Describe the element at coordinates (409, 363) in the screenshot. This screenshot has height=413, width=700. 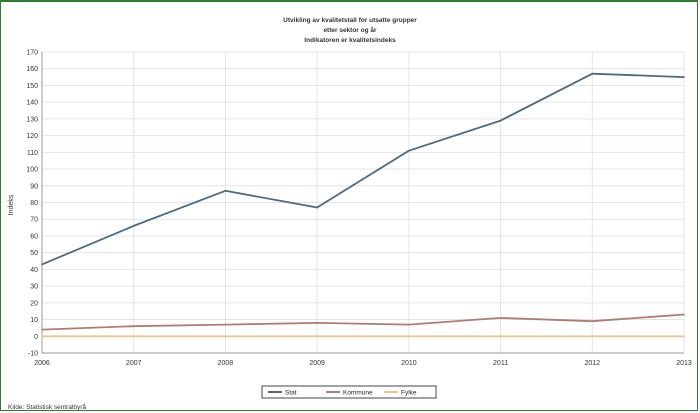
I see `x-tick-label: 2010` at that location.